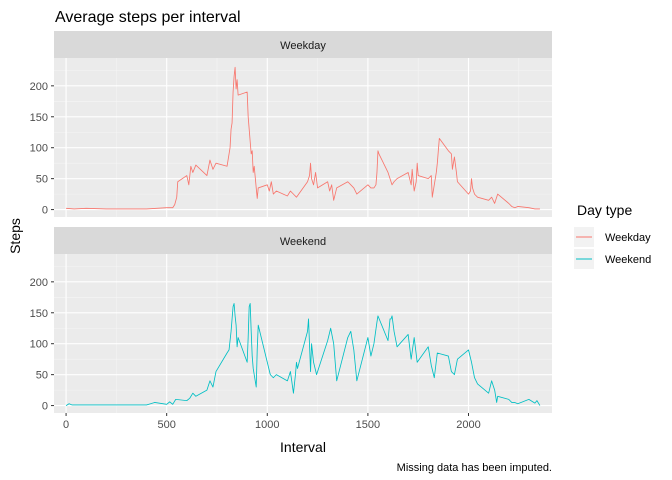 This screenshot has height=480, width=672. I want to click on x-tick-label: 1500, so click(368, 425).